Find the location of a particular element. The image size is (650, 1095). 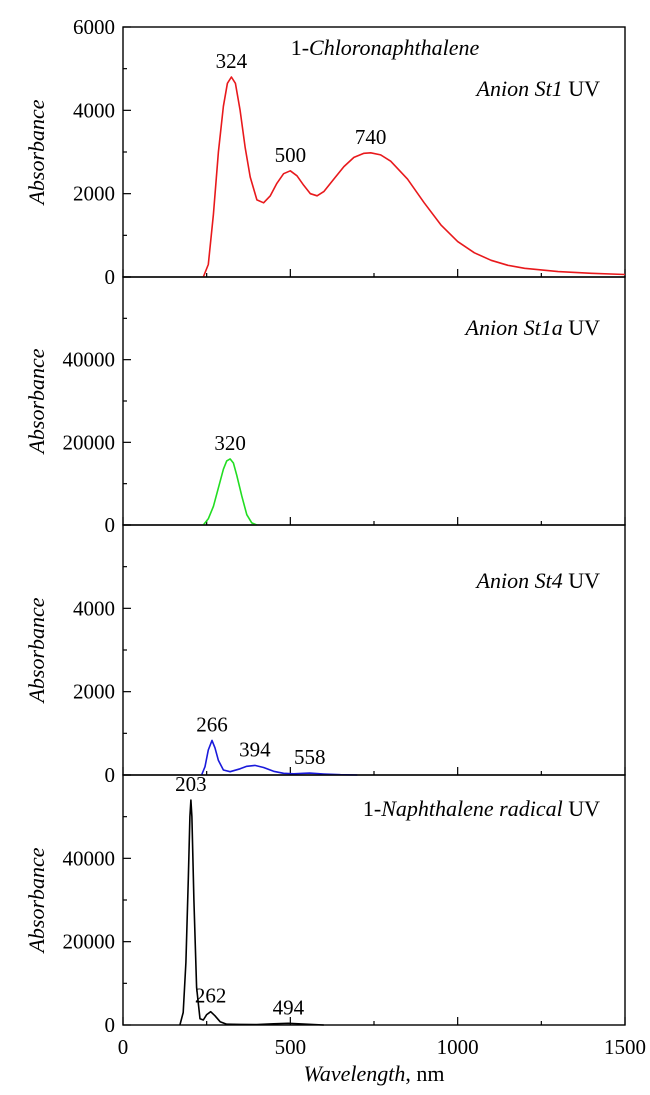

panel-2-title: Anion St1a UV is located at coordinates (532, 327).